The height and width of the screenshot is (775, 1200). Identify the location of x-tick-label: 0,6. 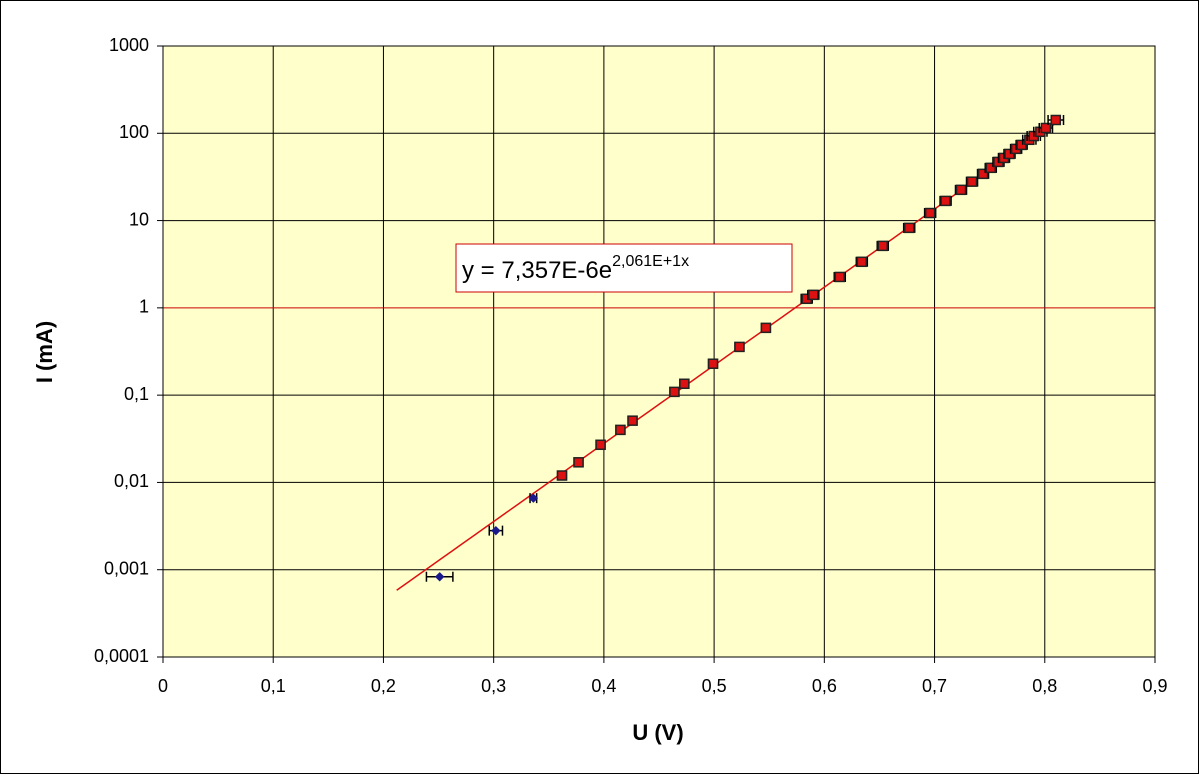
(824, 686).